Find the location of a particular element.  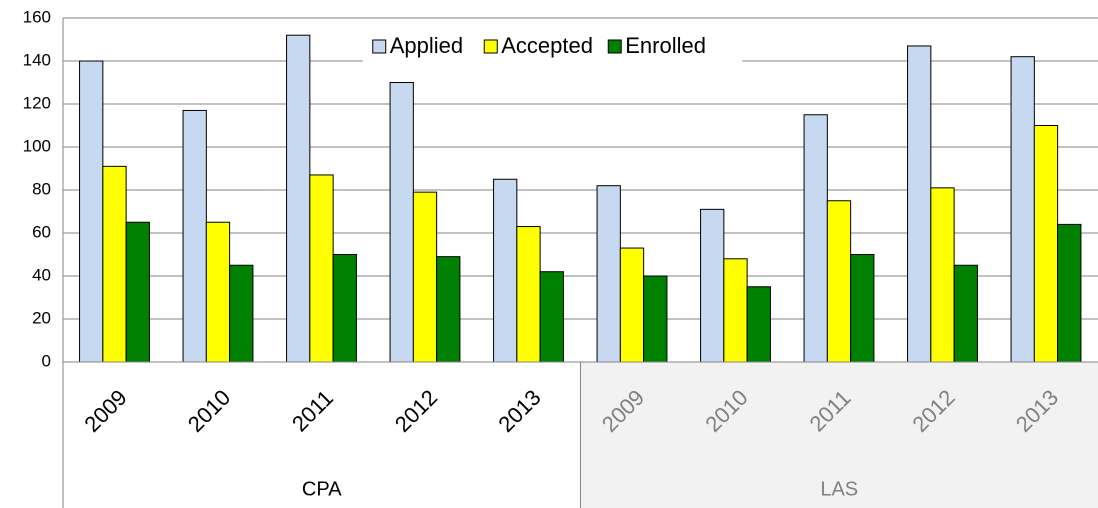

y-tick-label: 160 is located at coordinates (37, 16).